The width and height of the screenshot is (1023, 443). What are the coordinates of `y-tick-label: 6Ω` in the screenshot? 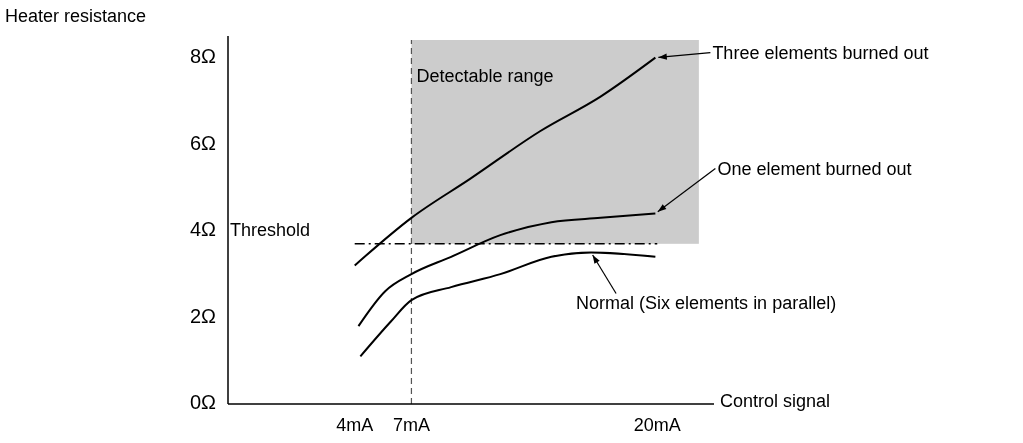 It's located at (203, 142).